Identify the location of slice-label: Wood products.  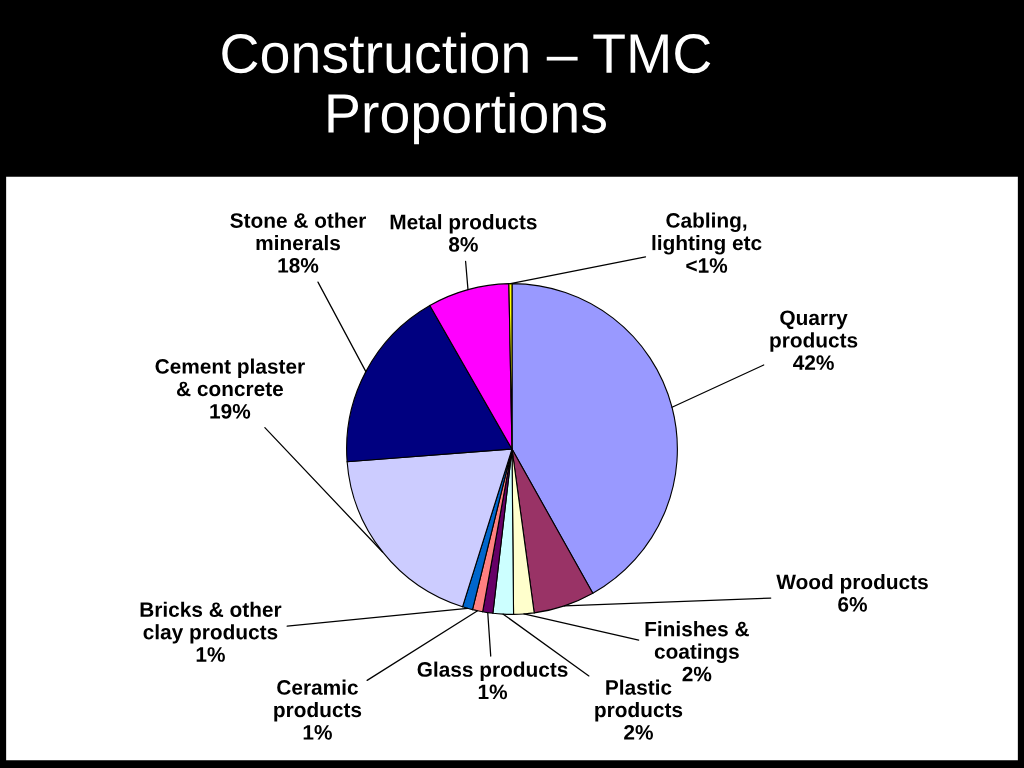
(852, 584).